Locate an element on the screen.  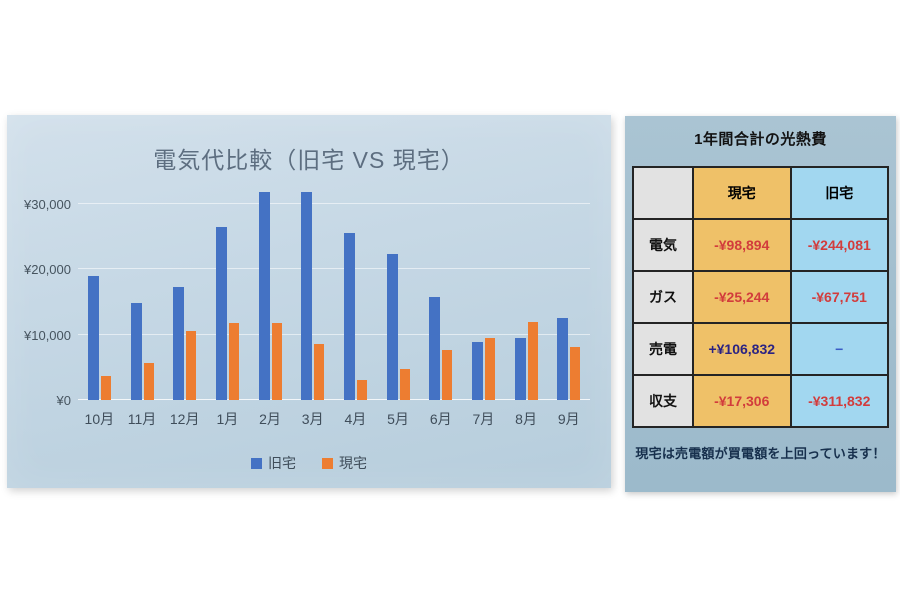
bar-current-7月 is located at coordinates (489, 369).